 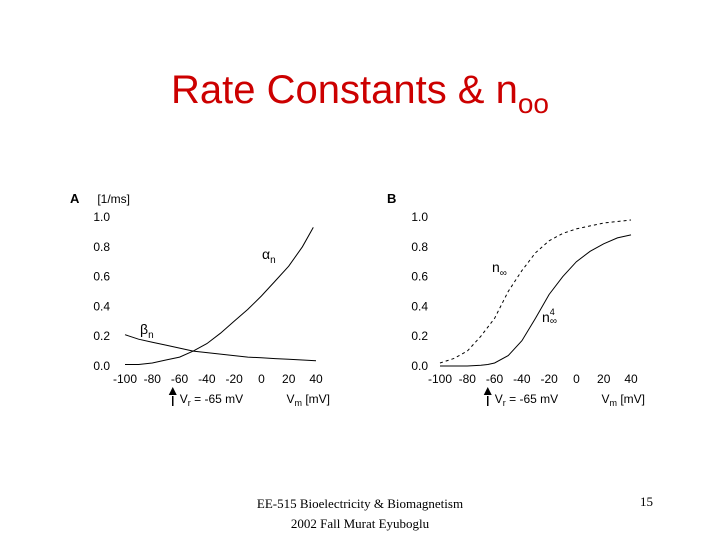 I want to click on panel-label-A: A, so click(x=75, y=198).